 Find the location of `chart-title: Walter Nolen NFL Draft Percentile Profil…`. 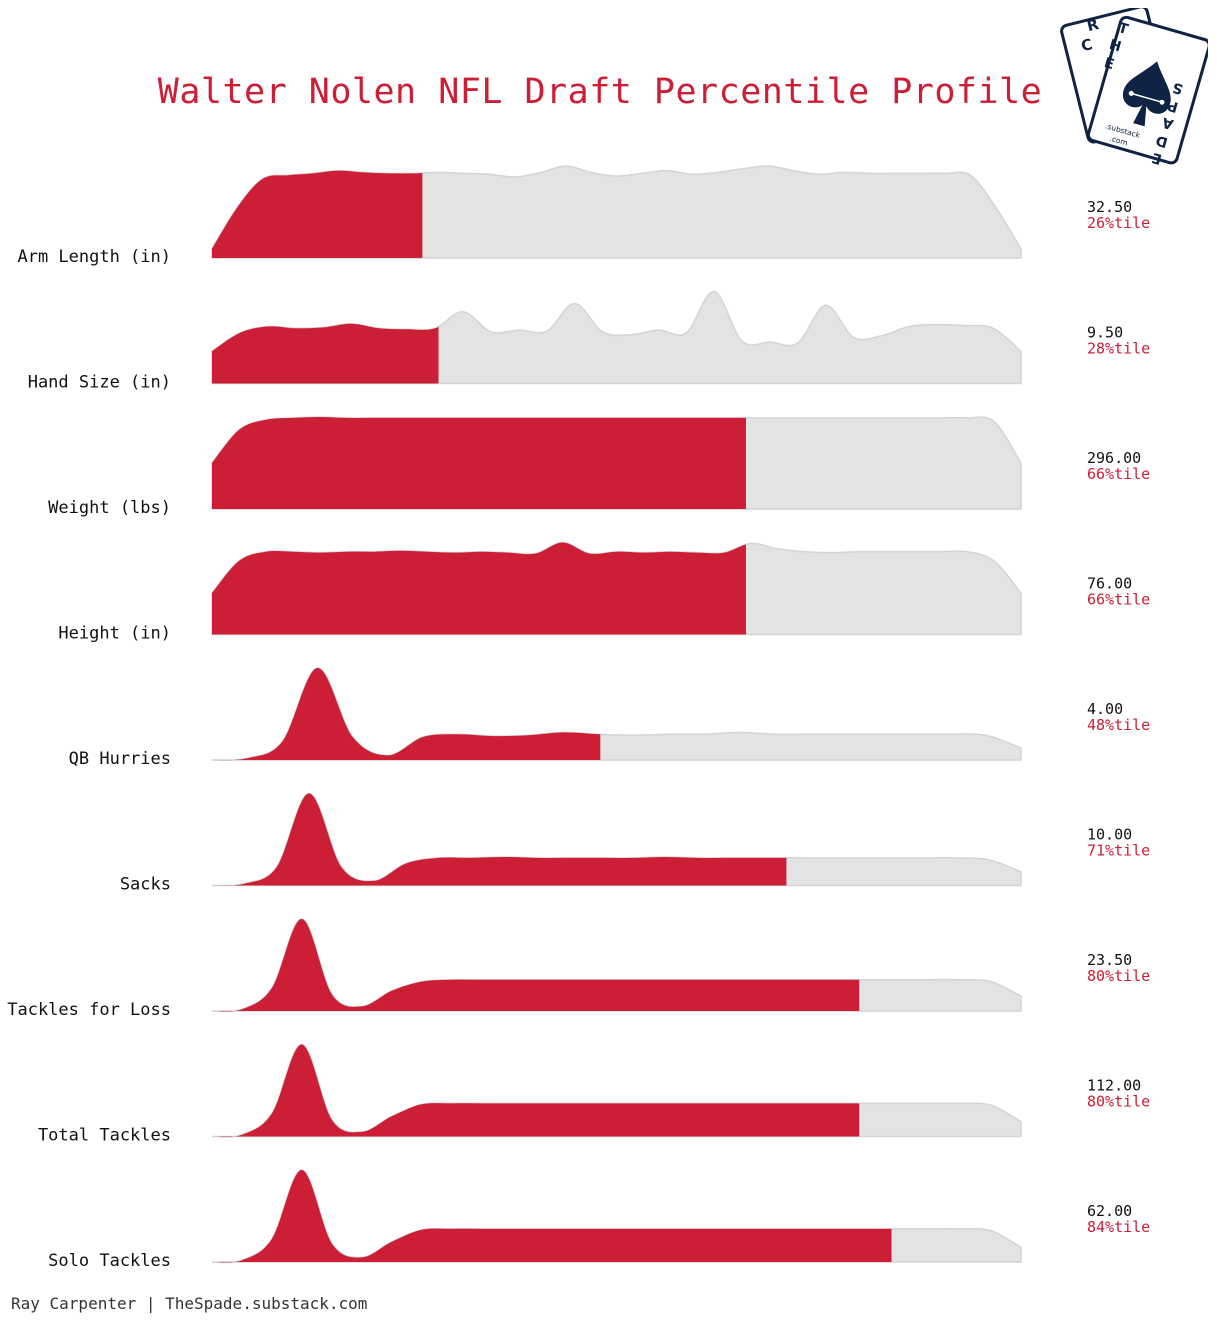

chart-title: Walter Nolen NFL Draft Percentile Profil… is located at coordinates (600, 92).